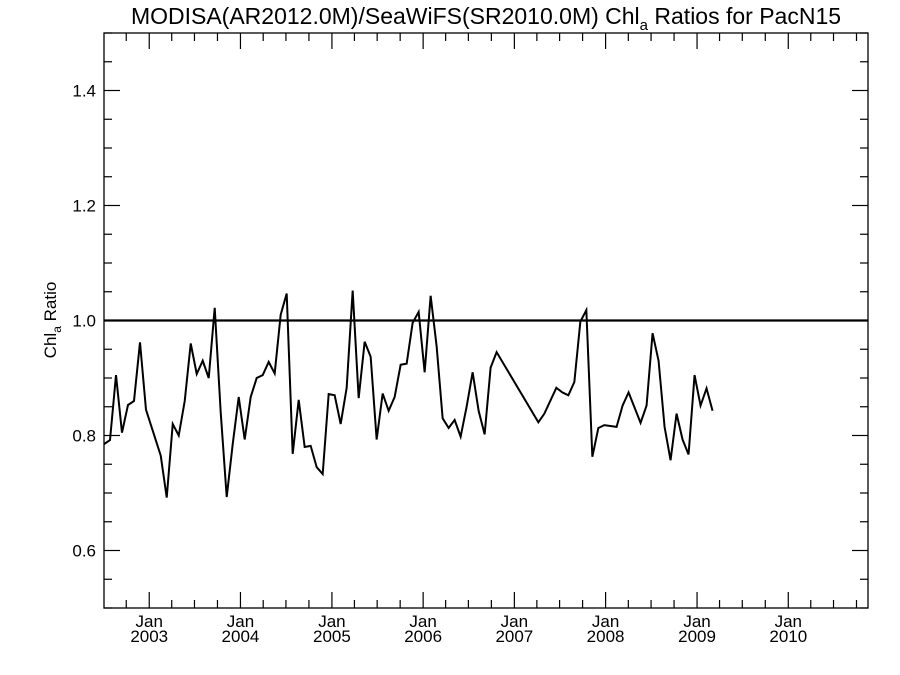 The image size is (900, 675). I want to click on y-tick-label: 1.4, so click(84, 91).